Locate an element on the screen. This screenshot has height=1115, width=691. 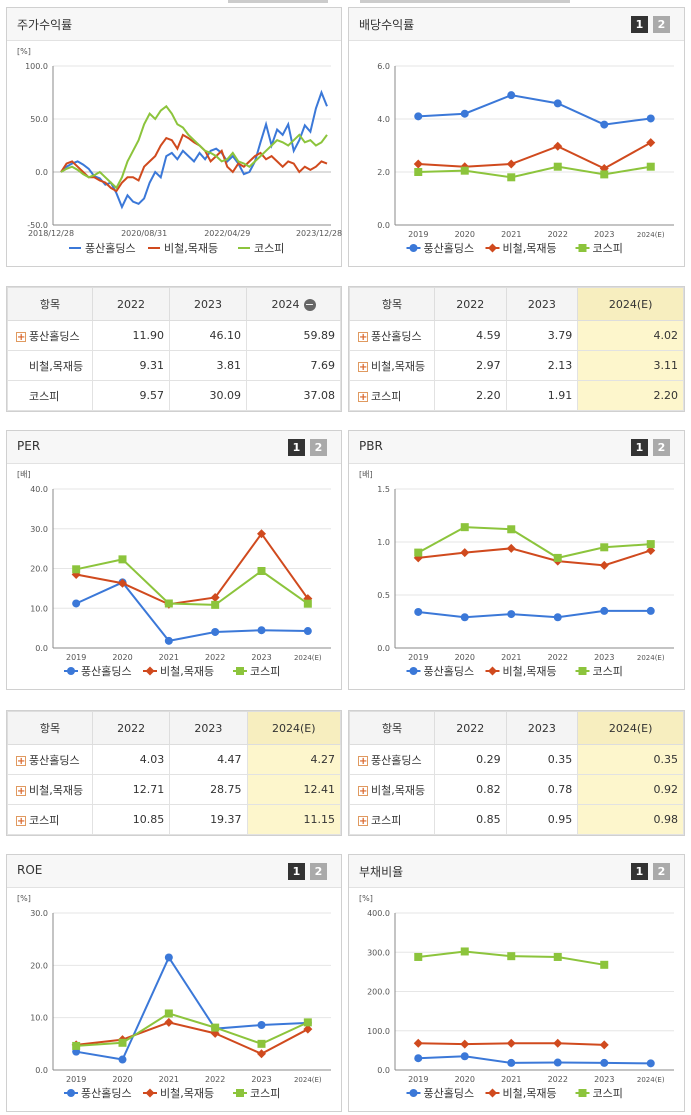
y-tick-label: 40.0 is located at coordinates (39, 489).